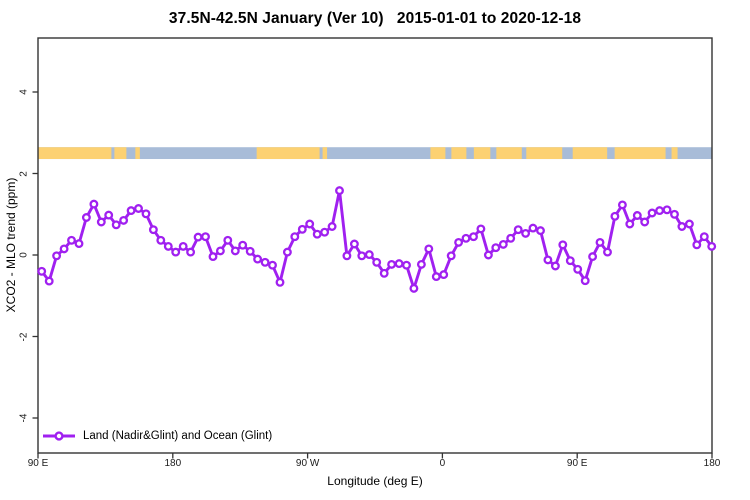 This screenshot has width=750, height=500. What do you see at coordinates (375, 153) in the screenshot?
I see `ocean-band` at bounding box center [375, 153].